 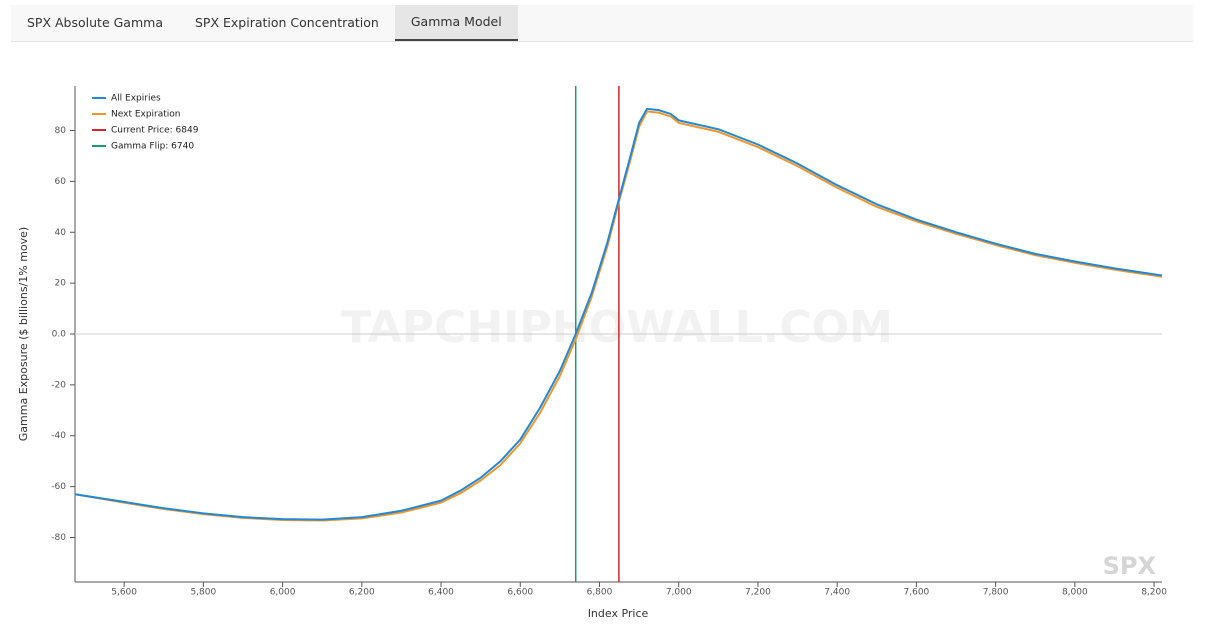 What do you see at coordinates (95, 22) in the screenshot?
I see `tab: SPX Absolute Gamma` at bounding box center [95, 22].